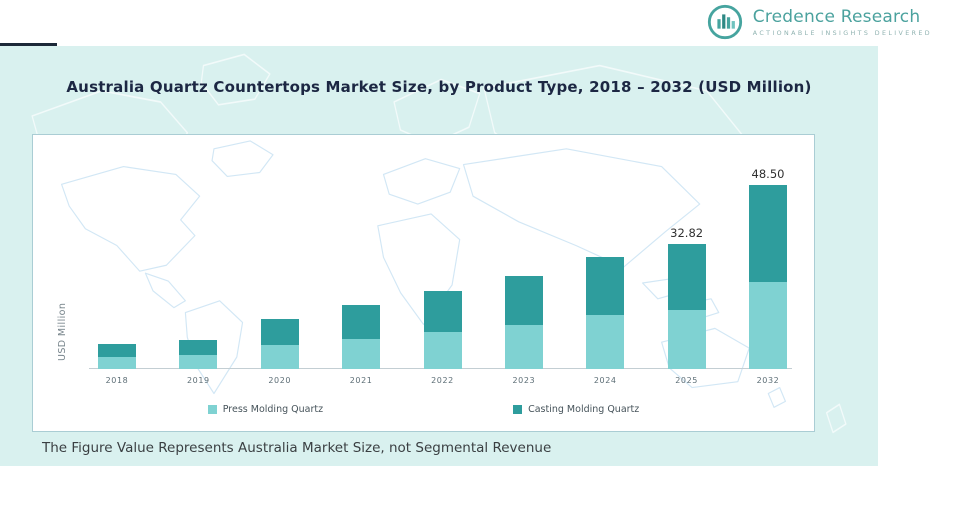 Image resolution: width=960 pixels, height=516 pixels. What do you see at coordinates (605, 380) in the screenshot?
I see `x-tick-label: 2024` at bounding box center [605, 380].